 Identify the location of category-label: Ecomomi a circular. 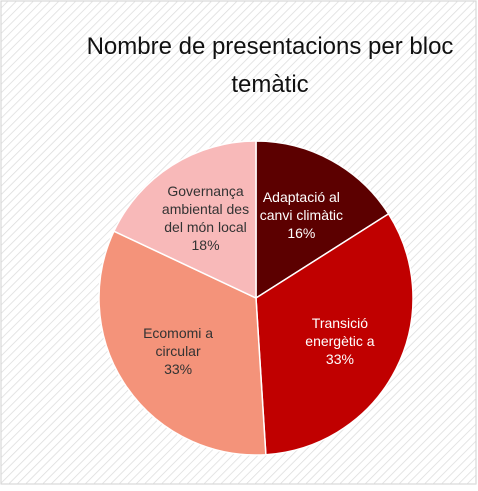
(178, 341).